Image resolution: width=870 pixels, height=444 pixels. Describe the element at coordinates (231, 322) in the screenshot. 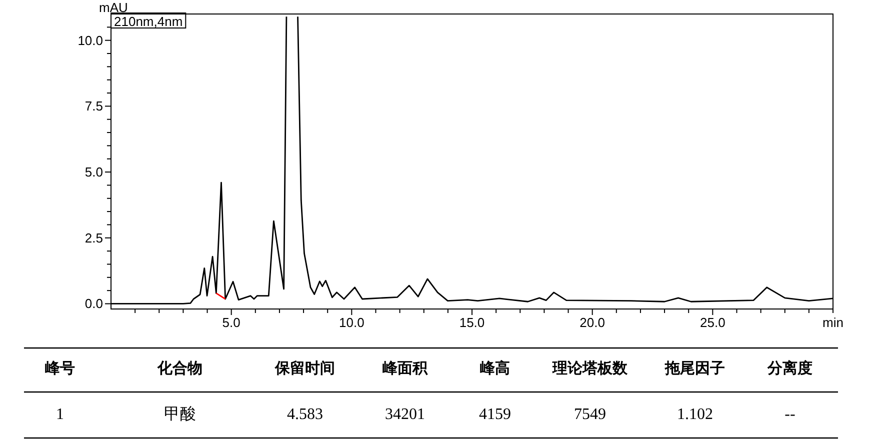

I see `x-tick-label: 5.0` at that location.